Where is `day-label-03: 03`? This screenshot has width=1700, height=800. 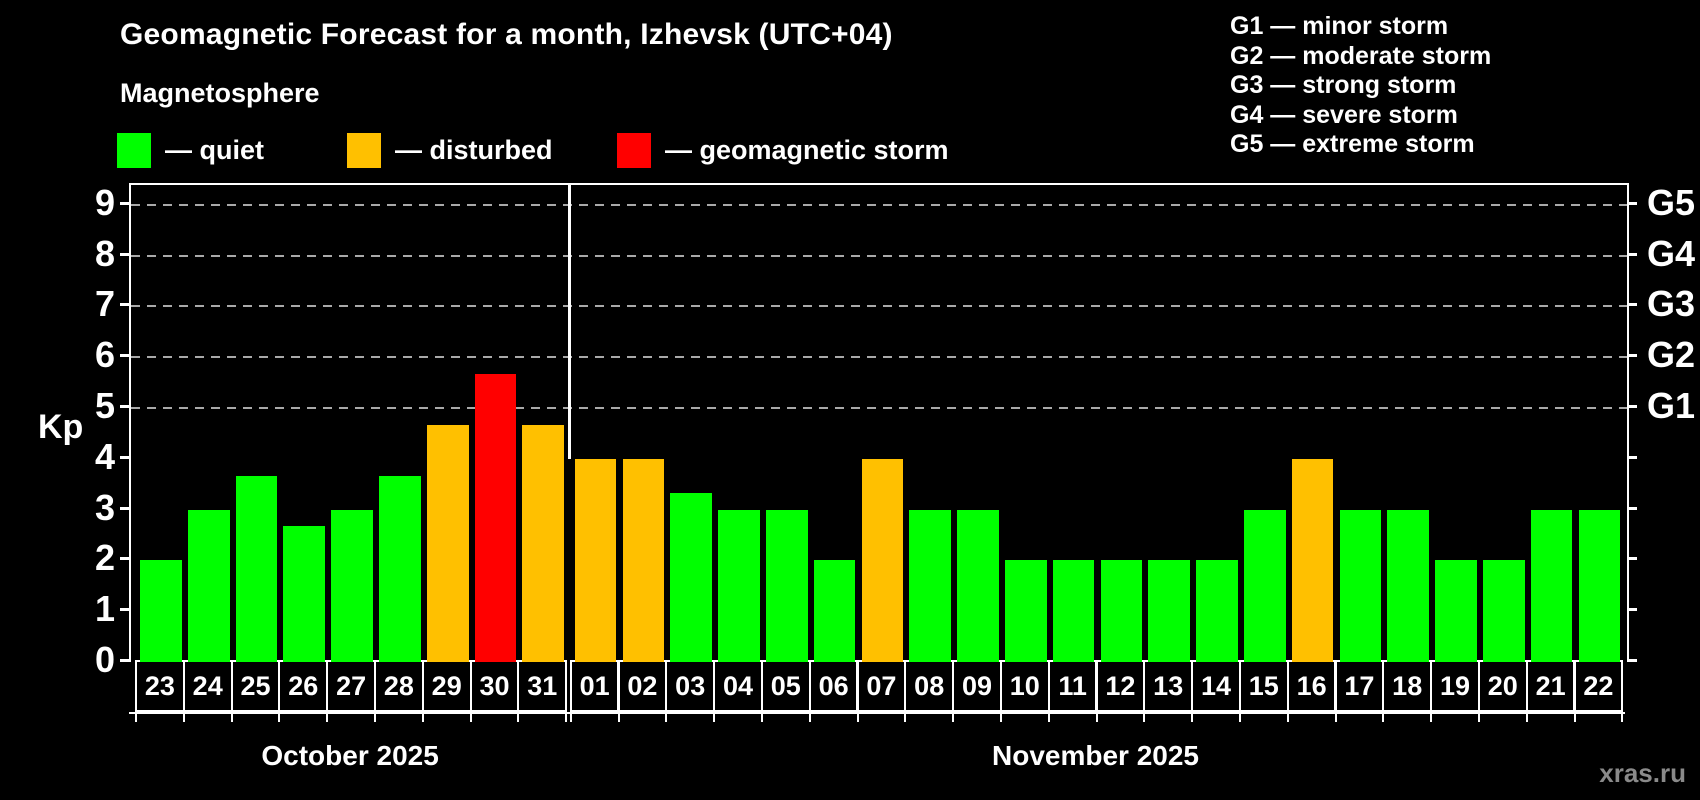 day-label-03: 03 is located at coordinates (690, 686).